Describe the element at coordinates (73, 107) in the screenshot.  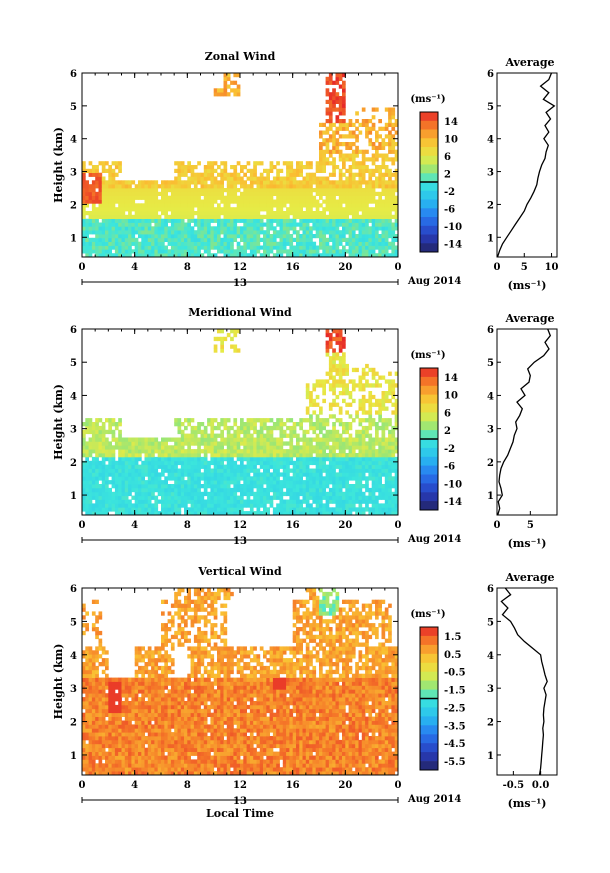
I see `y-tick-label: 5` at that location.